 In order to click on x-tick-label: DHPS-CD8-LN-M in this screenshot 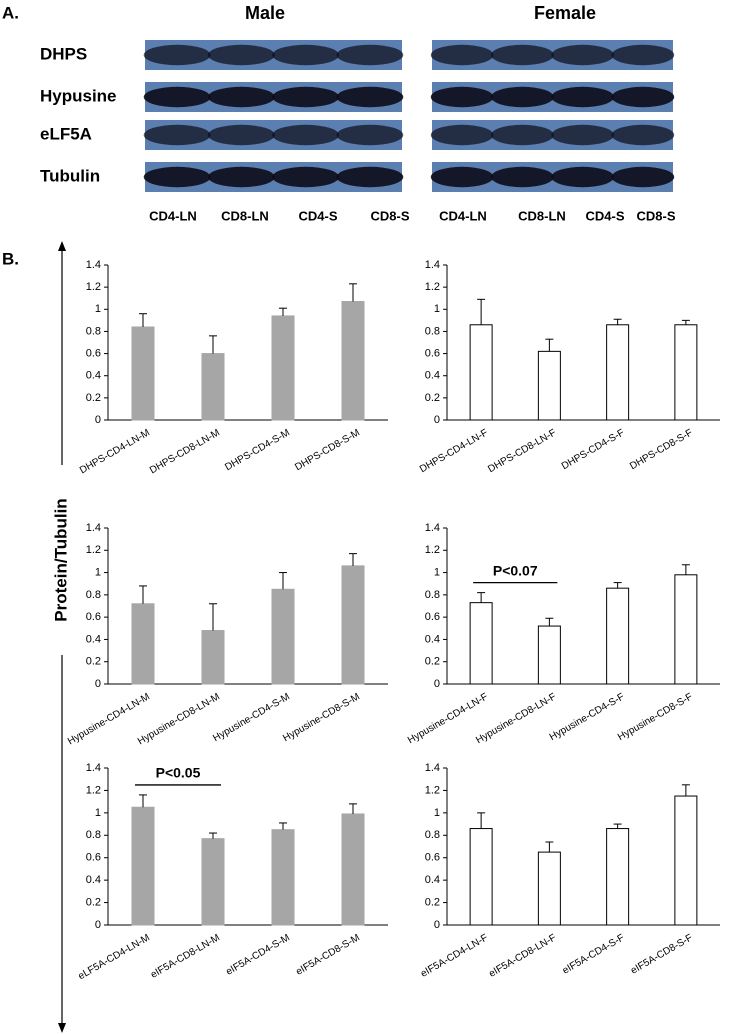, I will do `click(185, 451)`.